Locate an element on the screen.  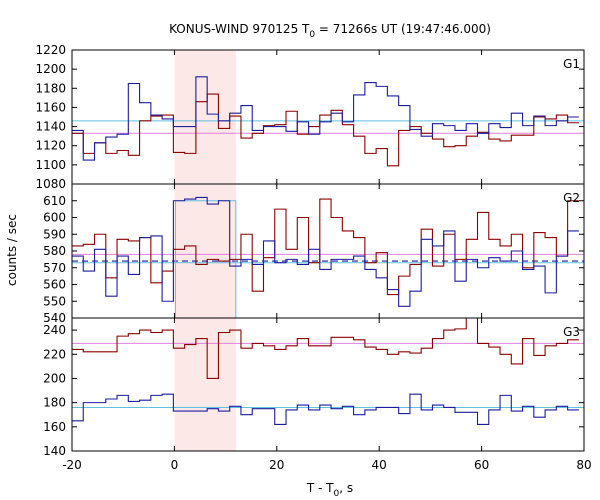
y-tick-label: 1140 is located at coordinates (50, 127).